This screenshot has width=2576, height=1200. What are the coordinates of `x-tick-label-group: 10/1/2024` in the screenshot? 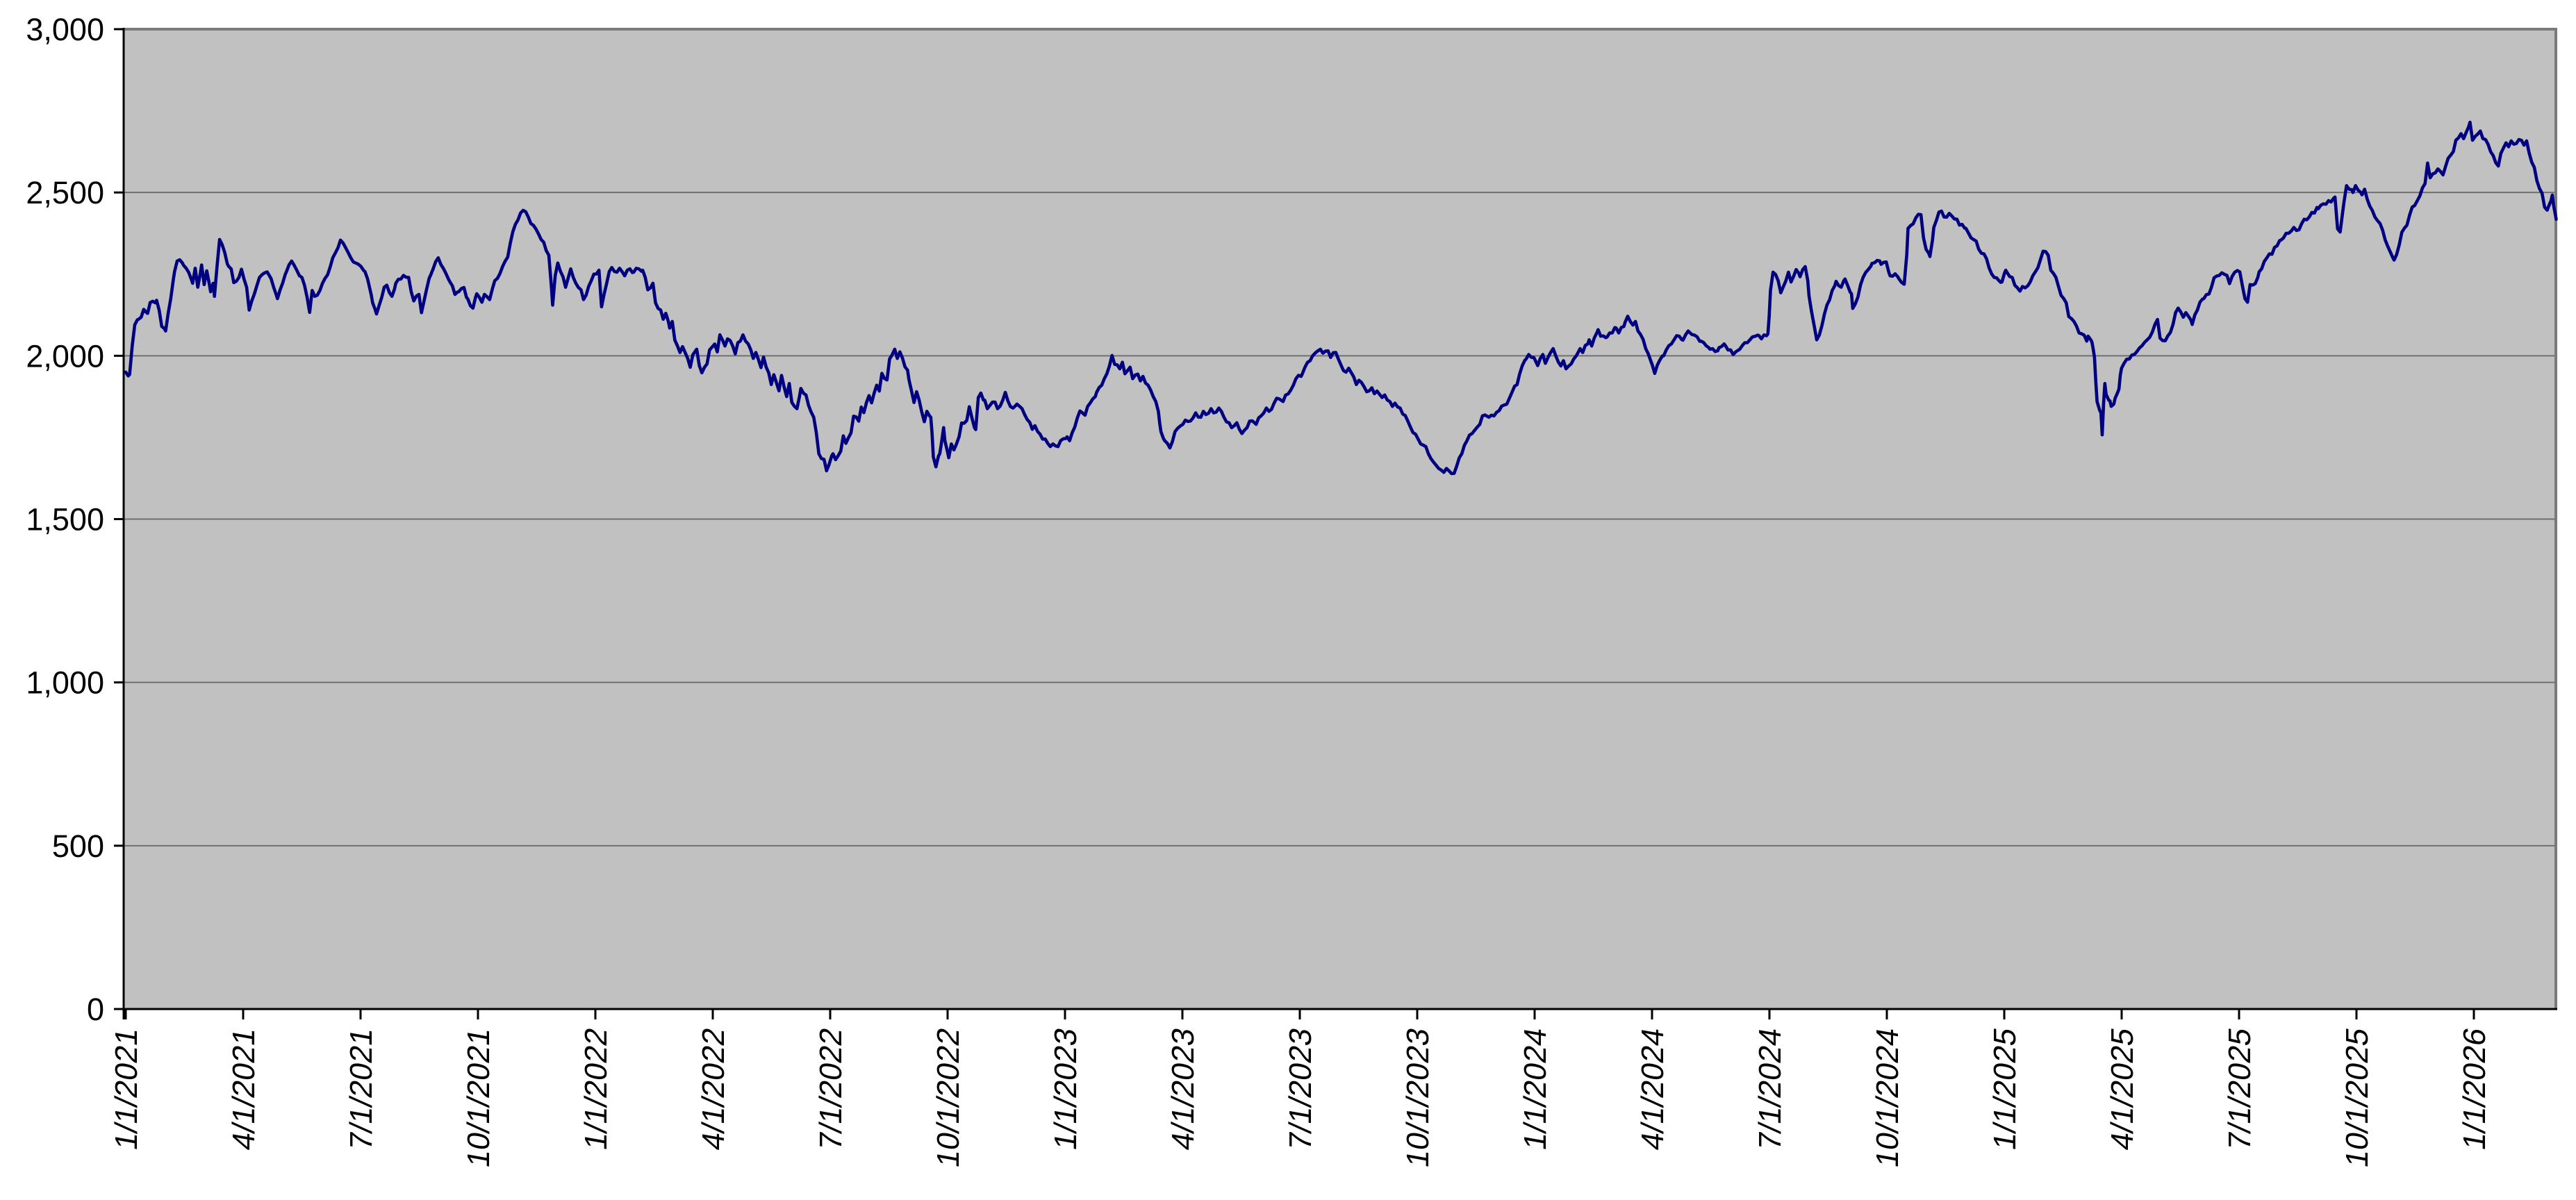 It's located at (1887, 1097).